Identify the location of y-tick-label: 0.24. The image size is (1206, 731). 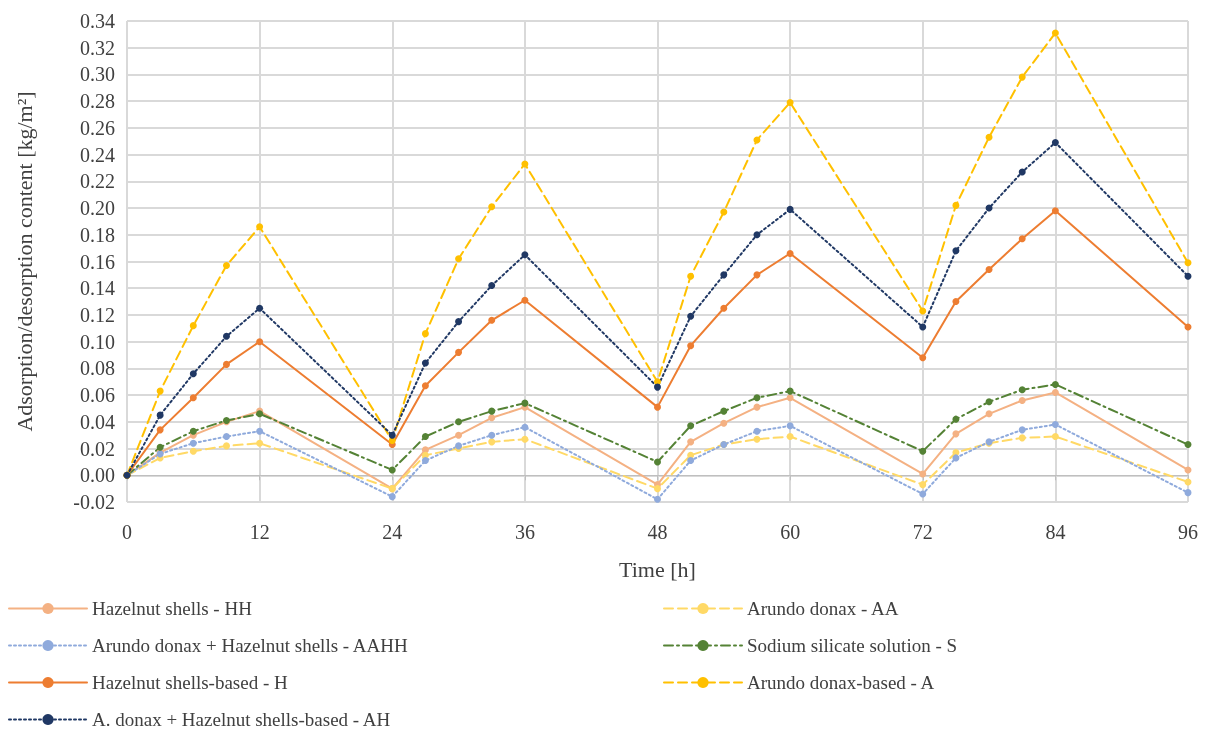
(97, 154).